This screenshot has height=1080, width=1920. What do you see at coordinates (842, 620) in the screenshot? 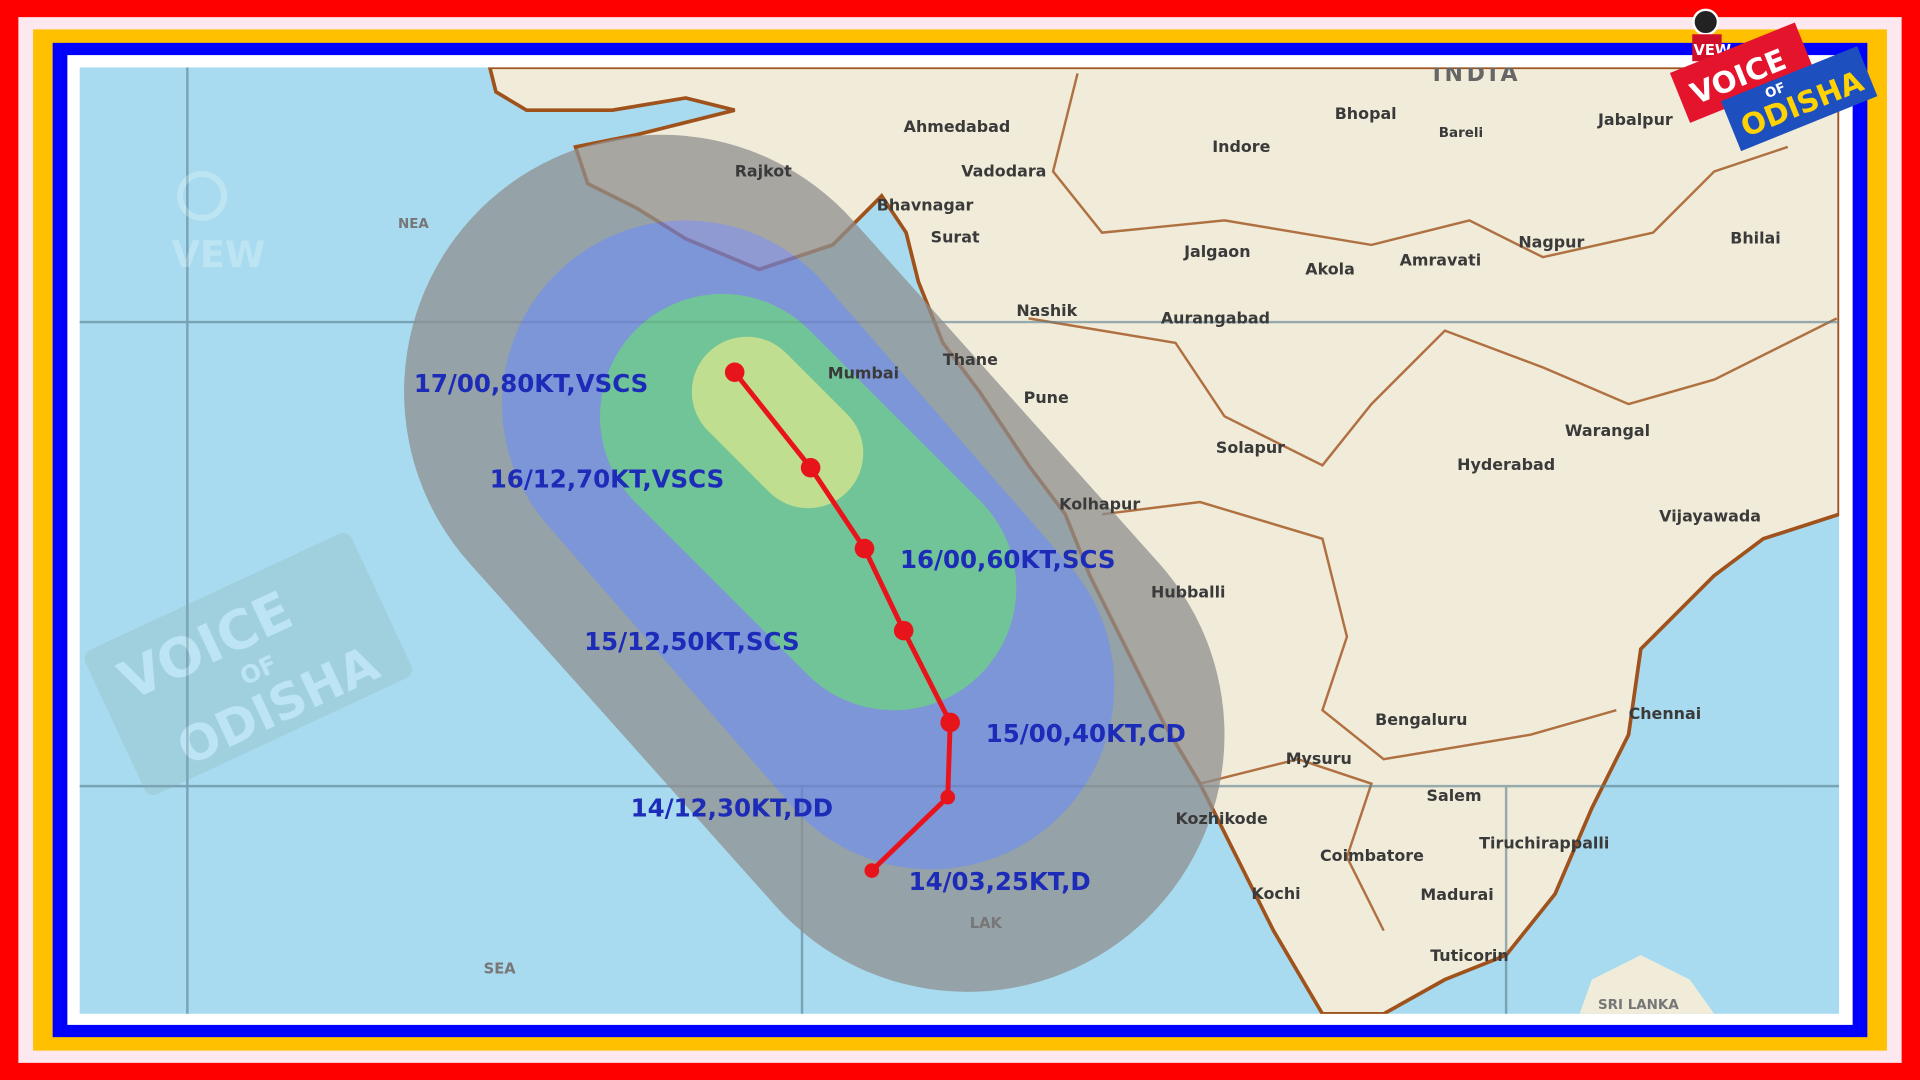
I see `track-points` at bounding box center [842, 620].